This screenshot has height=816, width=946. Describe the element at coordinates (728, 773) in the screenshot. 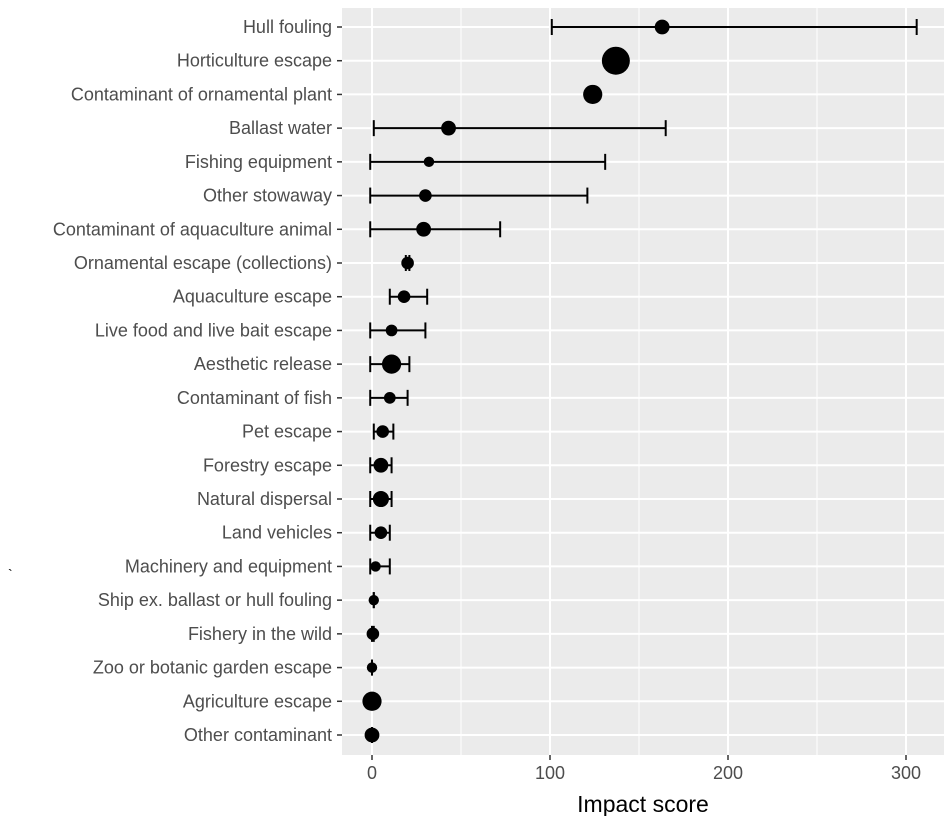

I see `x-tick-label: 200` at that location.